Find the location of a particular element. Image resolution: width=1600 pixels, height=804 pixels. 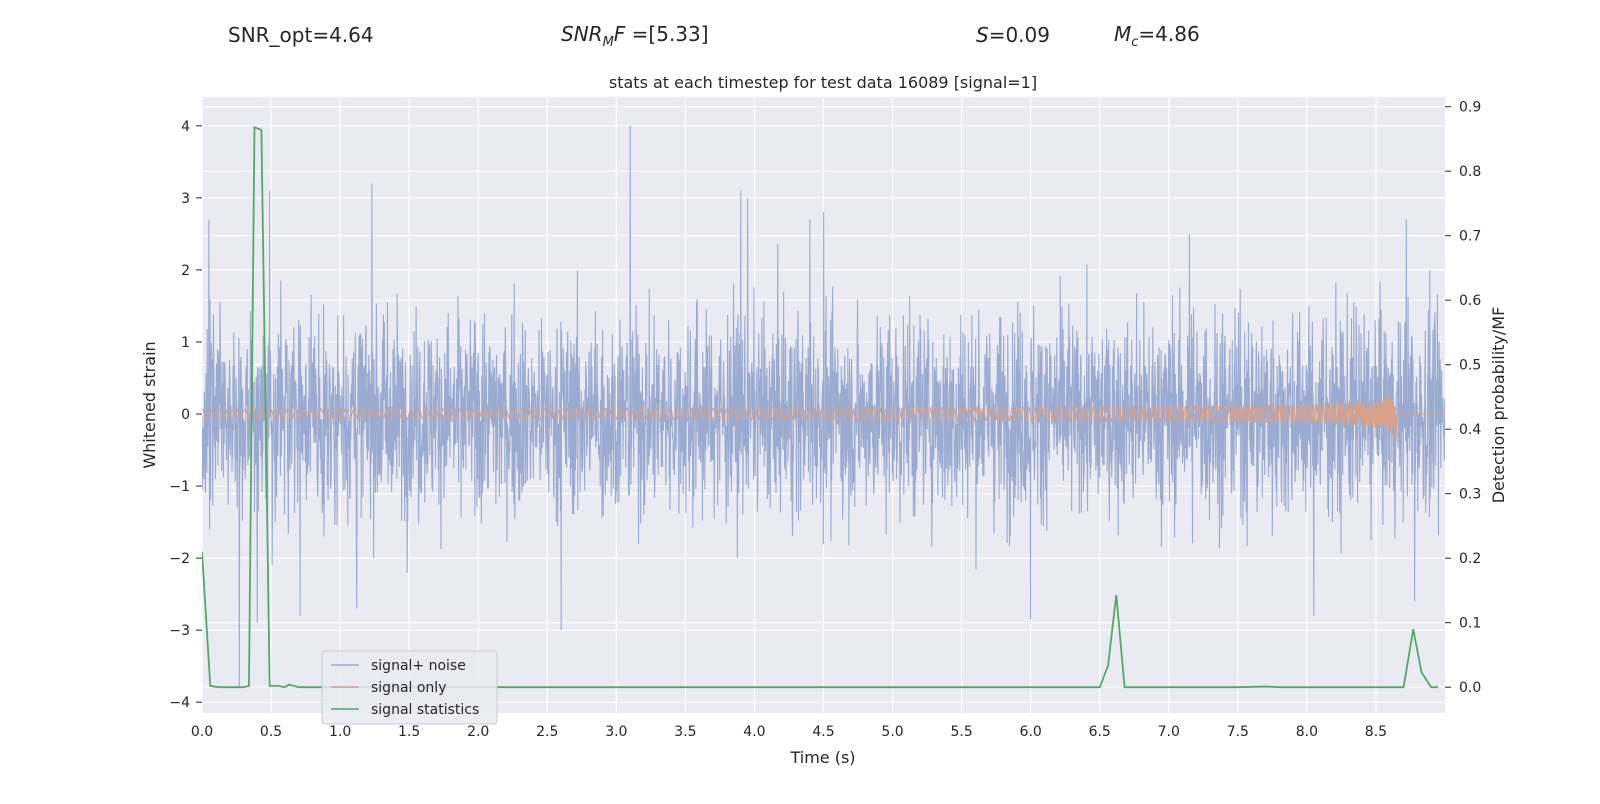

series-signal-only is located at coordinates (823, 418).